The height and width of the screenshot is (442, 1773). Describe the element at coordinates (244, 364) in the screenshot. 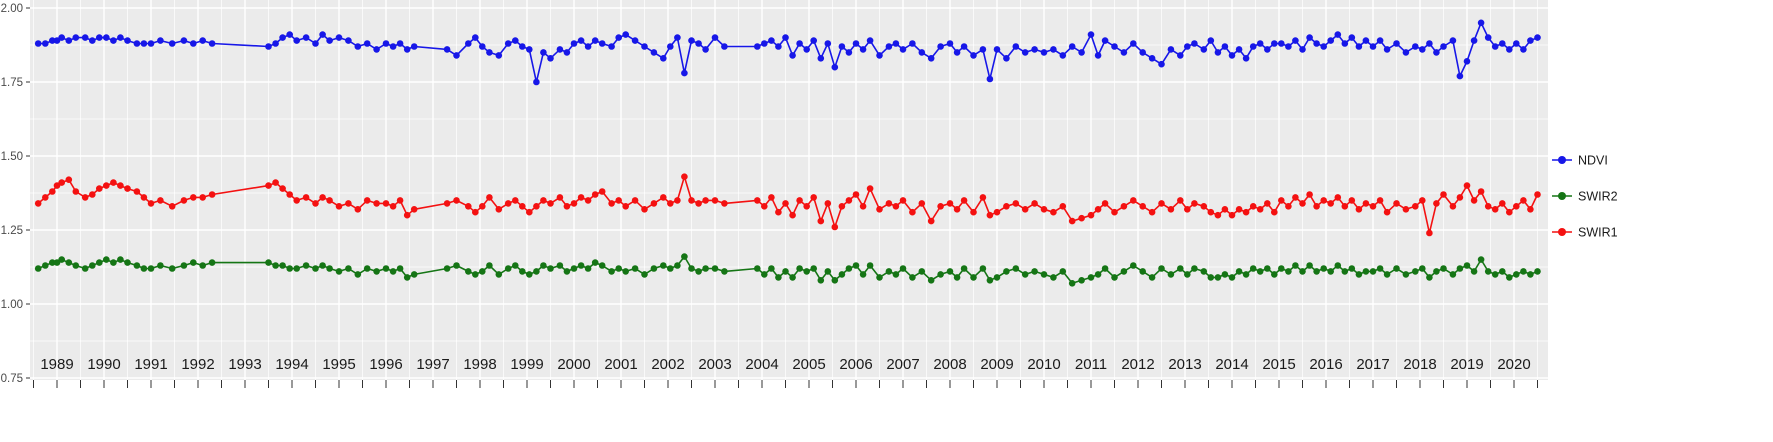

I see `x-tick-label: 1993` at that location.